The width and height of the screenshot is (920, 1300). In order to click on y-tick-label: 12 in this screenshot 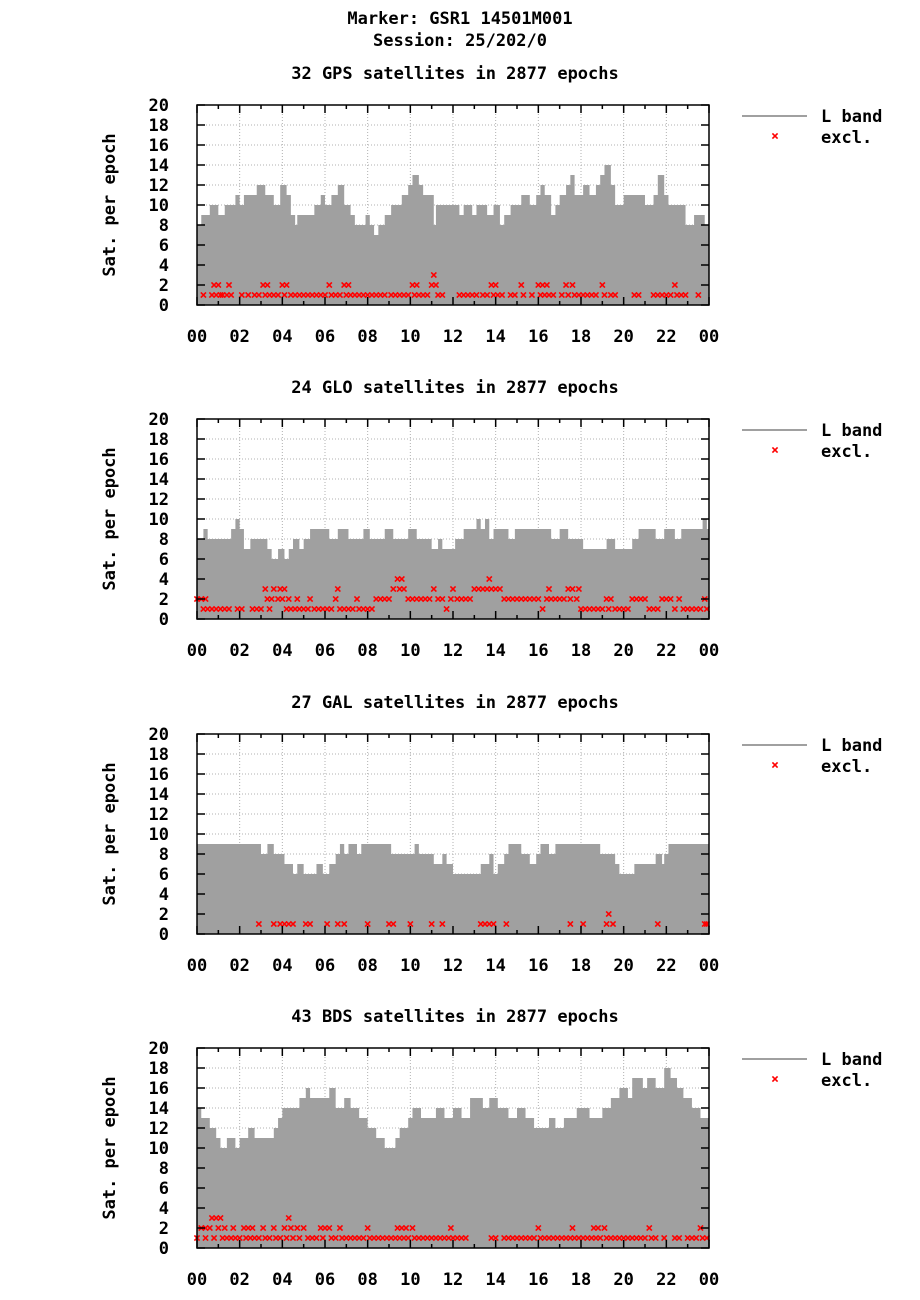, I will do `click(159, 500)`.